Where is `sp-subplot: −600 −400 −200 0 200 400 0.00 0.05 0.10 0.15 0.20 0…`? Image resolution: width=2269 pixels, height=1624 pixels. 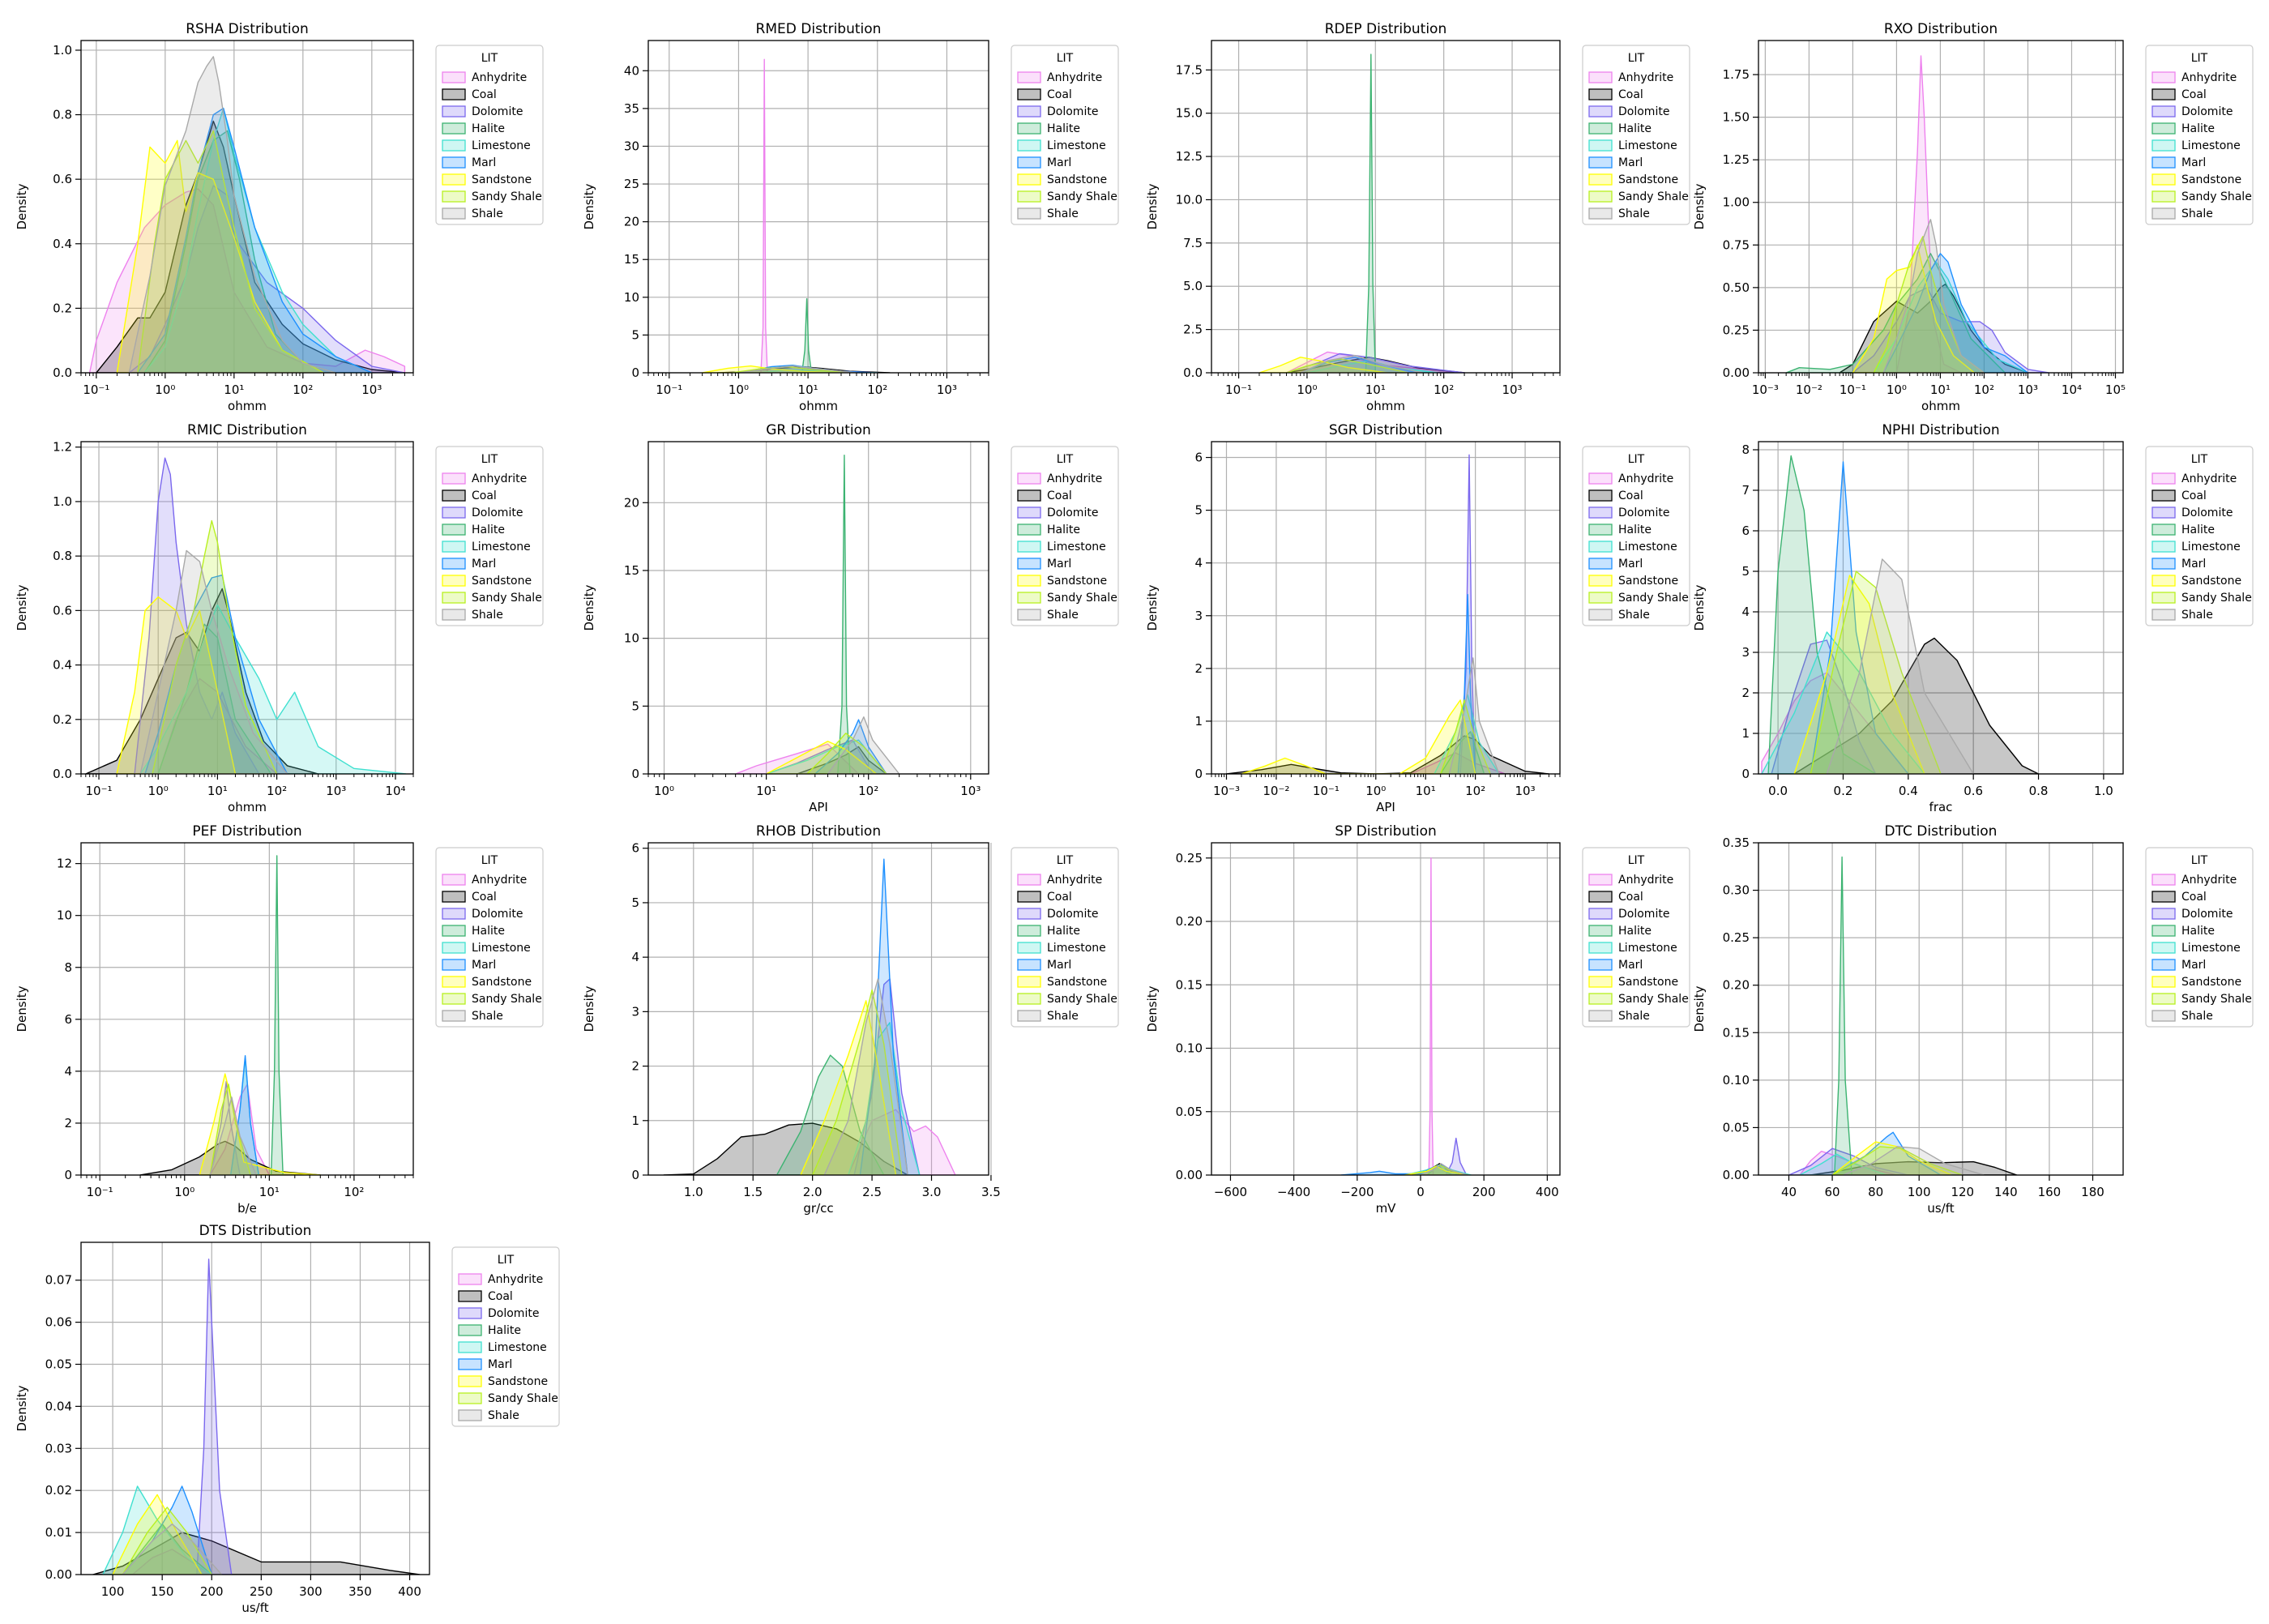 sp-subplot: −600 −400 −200 0 200 400 0.00 0.05 0.10 0.15 0.20 0… is located at coordinates (1418, 1019).